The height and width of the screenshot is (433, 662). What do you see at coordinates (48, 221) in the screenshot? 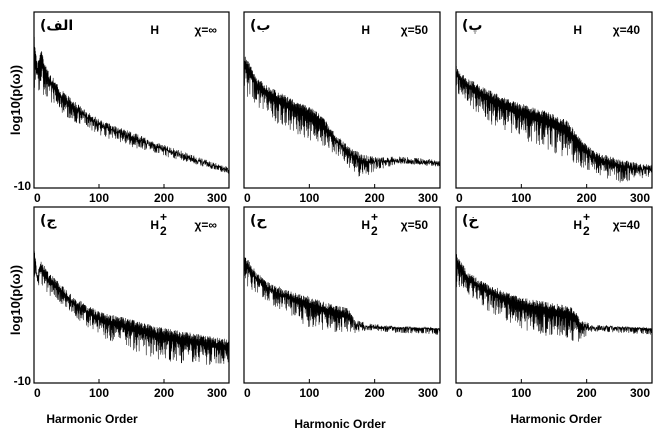
I see `panel-label: ج)` at bounding box center [48, 221].